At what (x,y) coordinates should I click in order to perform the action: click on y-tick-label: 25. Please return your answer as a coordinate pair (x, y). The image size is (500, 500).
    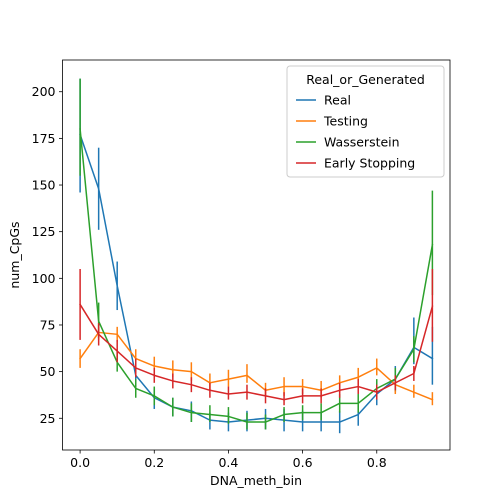
    Looking at the image, I should click on (48, 418).